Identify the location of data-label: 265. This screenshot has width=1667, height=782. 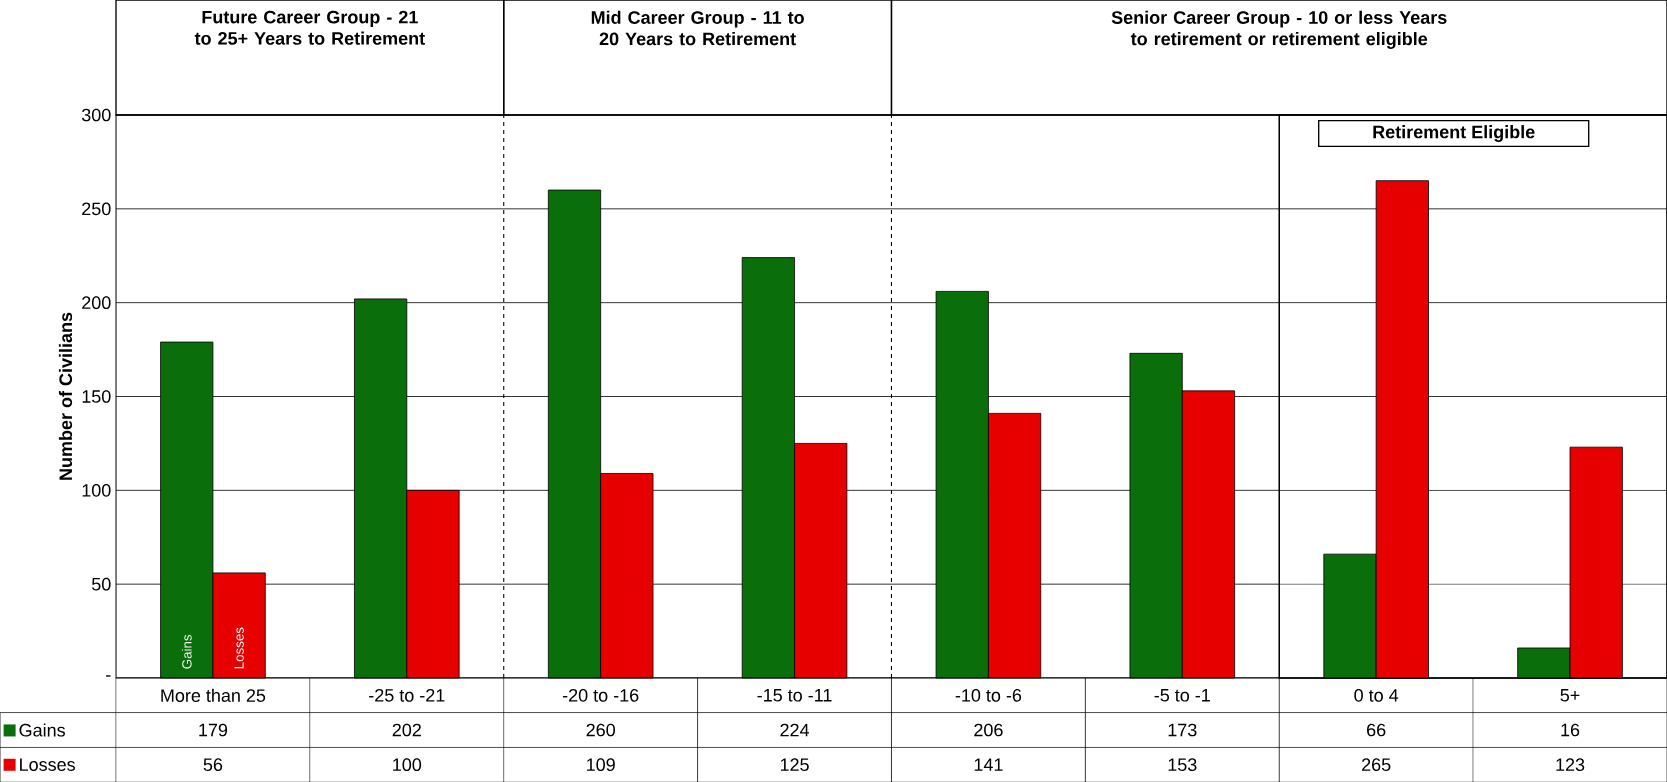
(1376, 765).